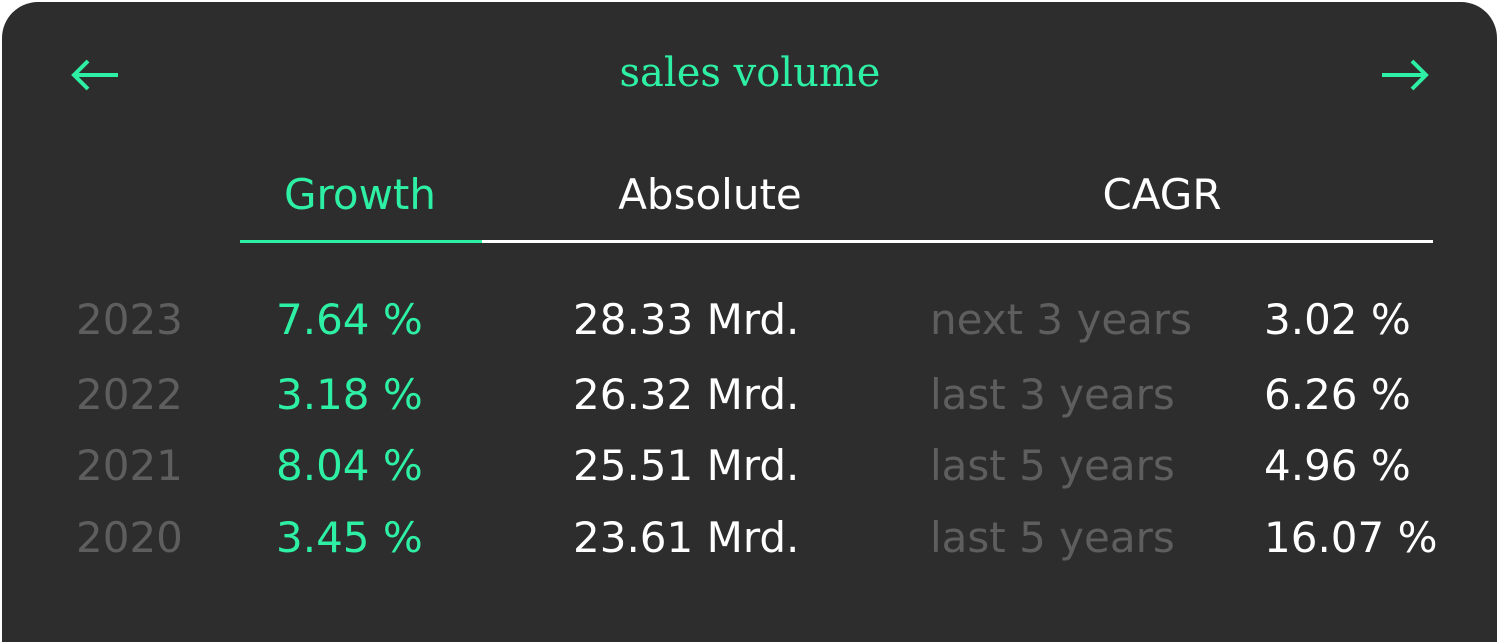 The height and width of the screenshot is (642, 1500). I want to click on absolute-value: 28.33 Mrd., so click(686, 319).